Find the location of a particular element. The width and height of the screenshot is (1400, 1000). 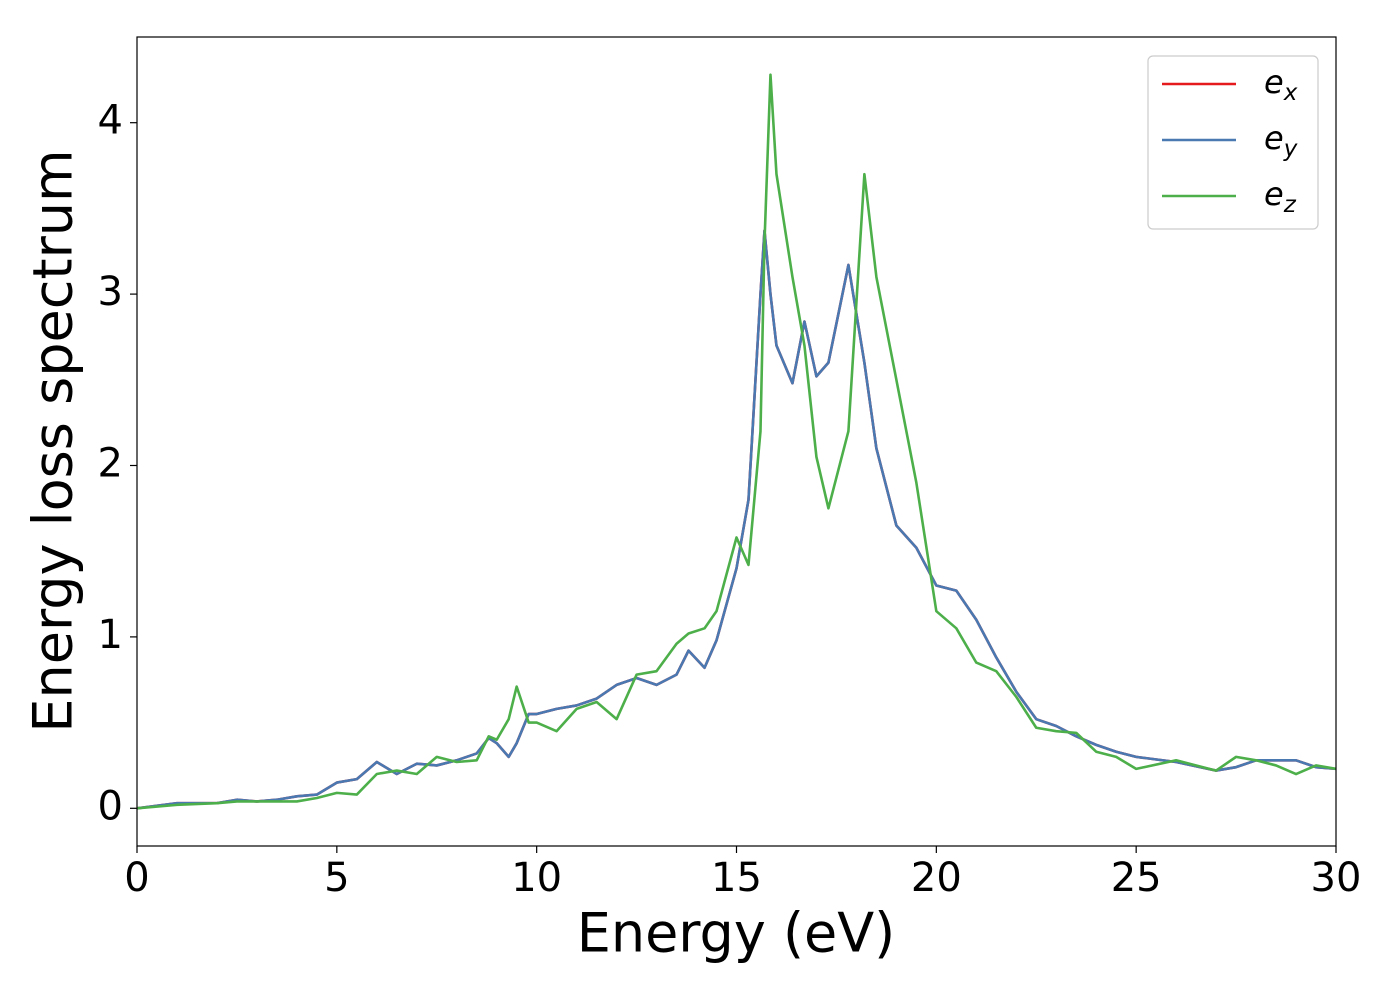

x-tick-label: 20 is located at coordinates (936, 878).